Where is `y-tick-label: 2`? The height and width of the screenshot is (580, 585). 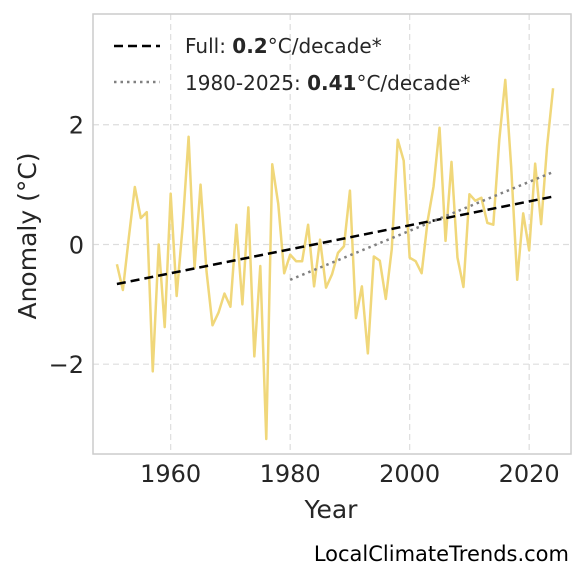 y-tick-label: 2 is located at coordinates (76, 126).